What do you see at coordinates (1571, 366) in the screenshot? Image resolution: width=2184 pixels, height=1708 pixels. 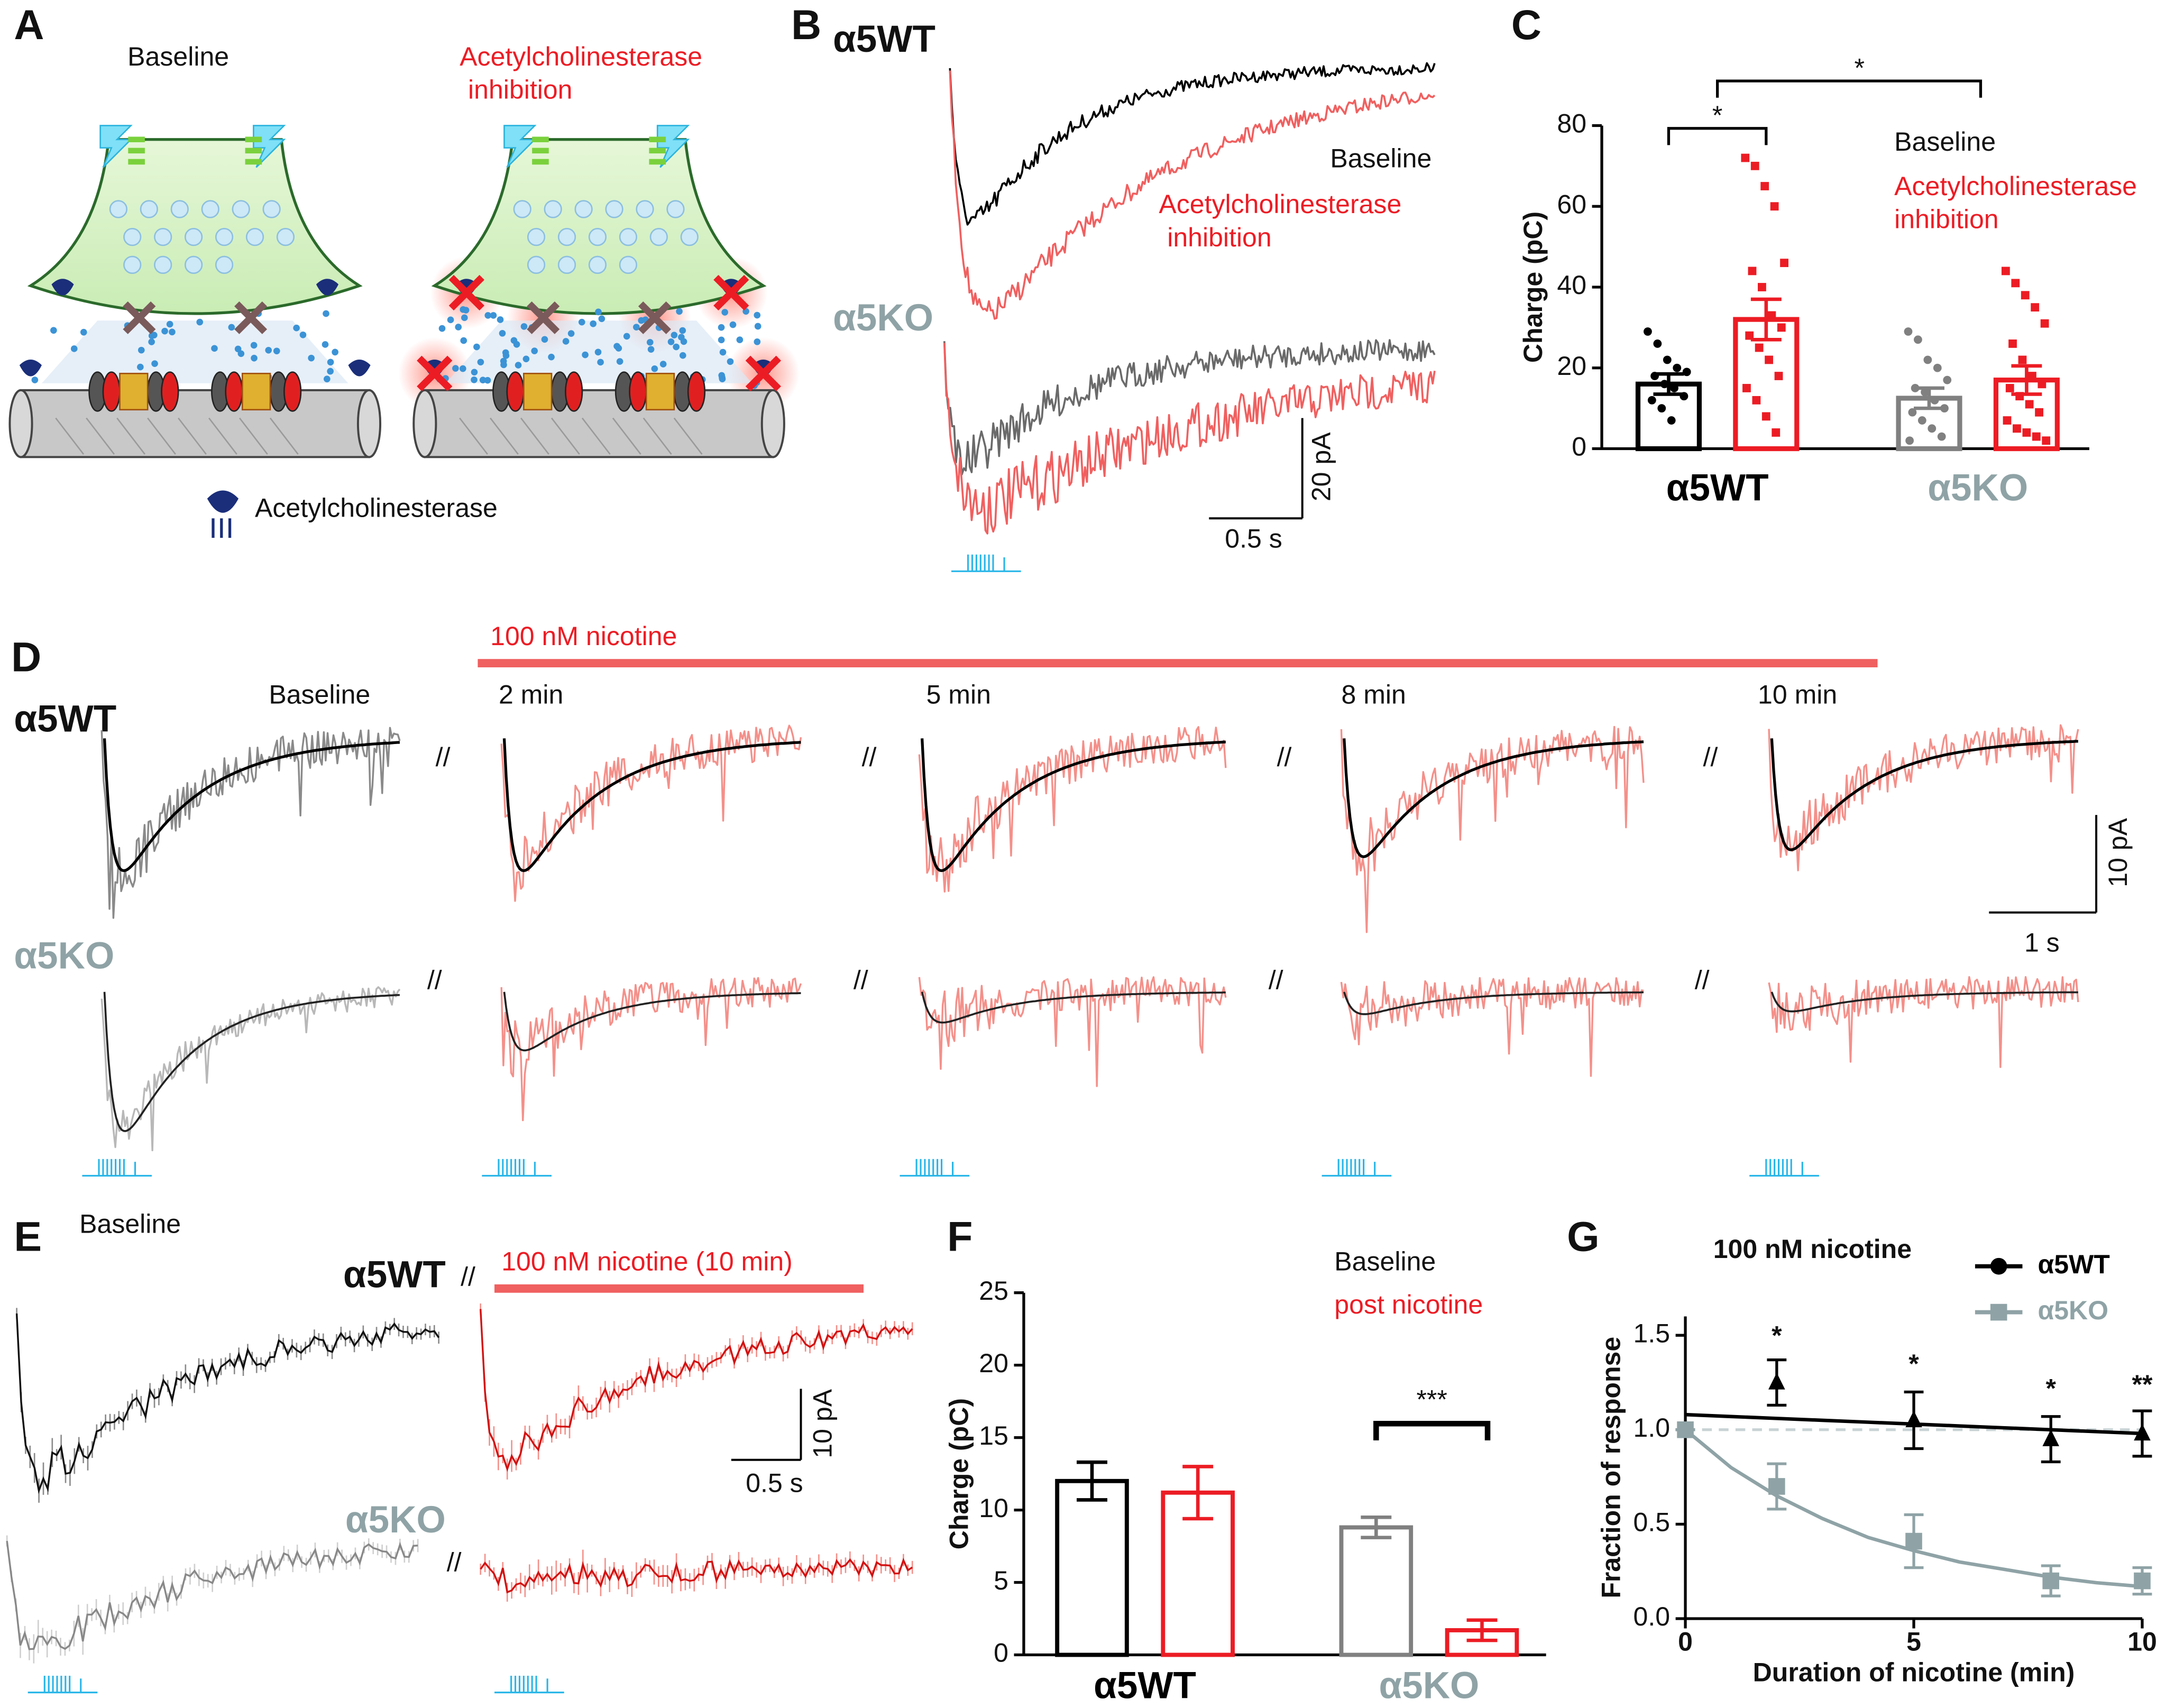 I see `y-tick-label: 20` at bounding box center [1571, 366].